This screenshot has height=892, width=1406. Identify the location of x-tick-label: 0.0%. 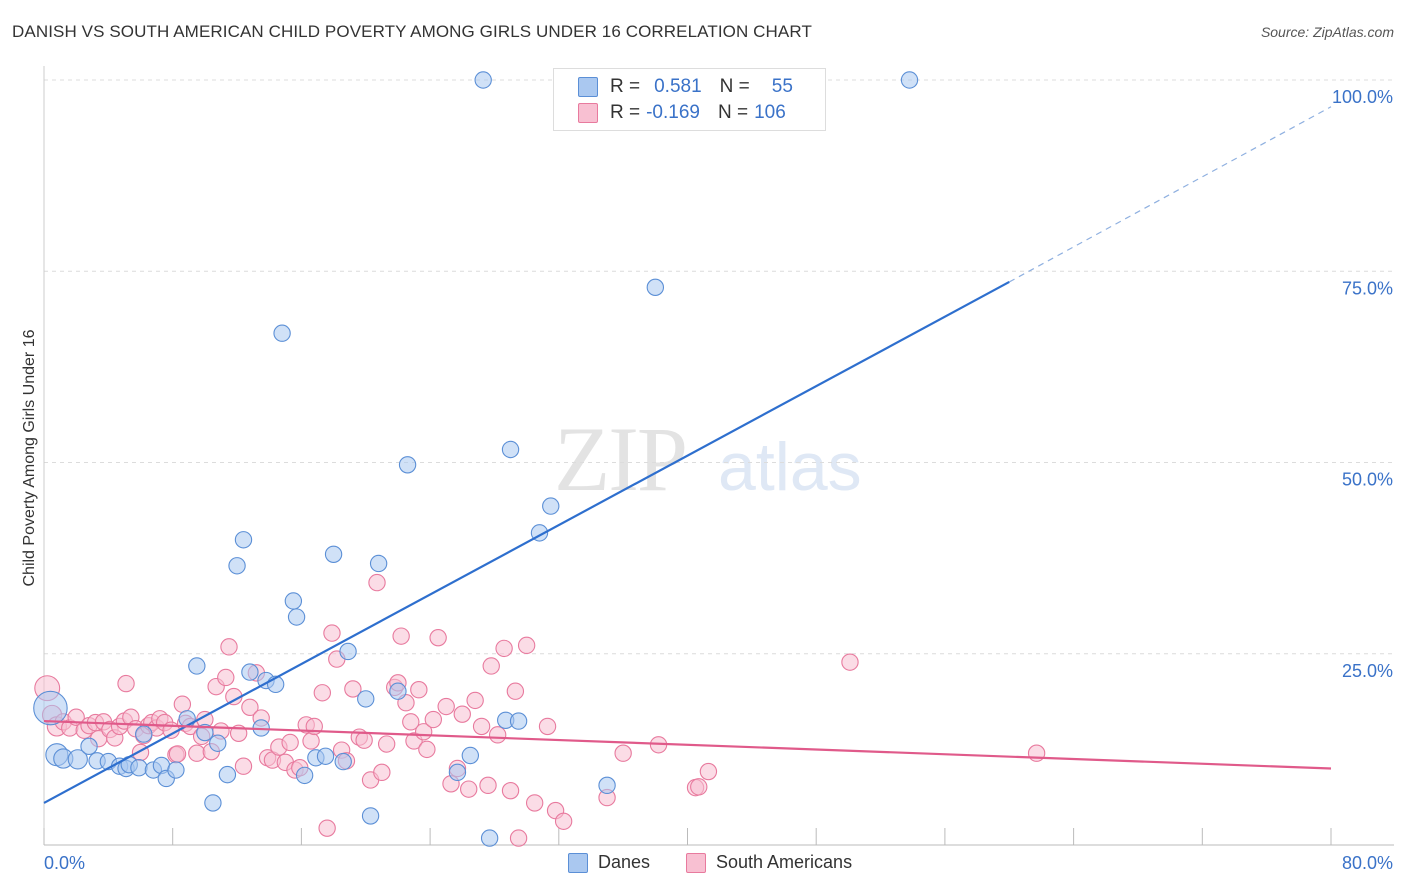
(64, 863).